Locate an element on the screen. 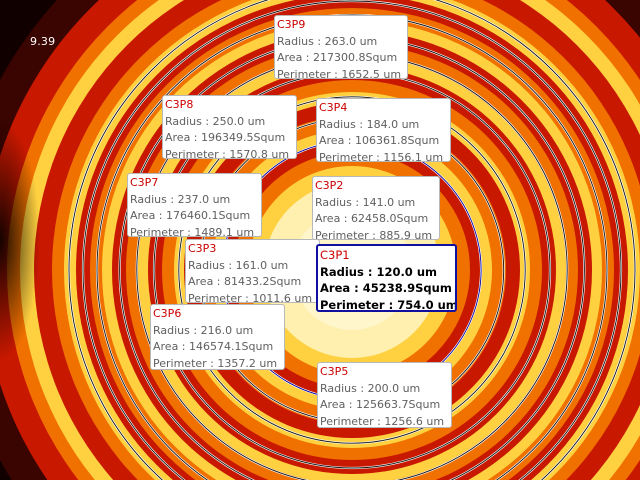 The image size is (640, 480). area-value: 106361.8Squm is located at coordinates (397, 140).